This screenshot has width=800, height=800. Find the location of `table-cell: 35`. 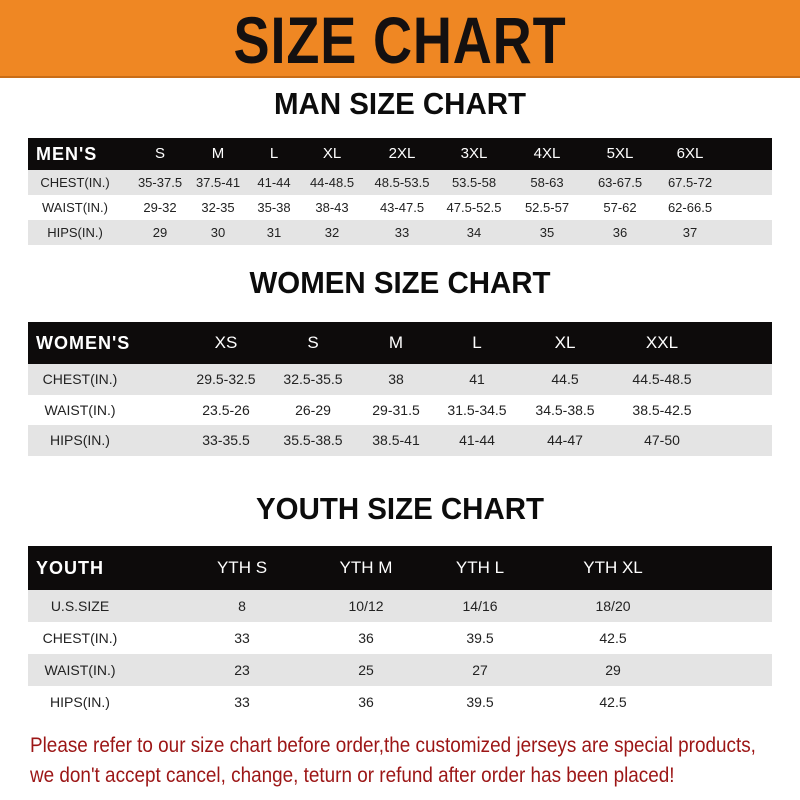

table-cell: 35 is located at coordinates (547, 232).